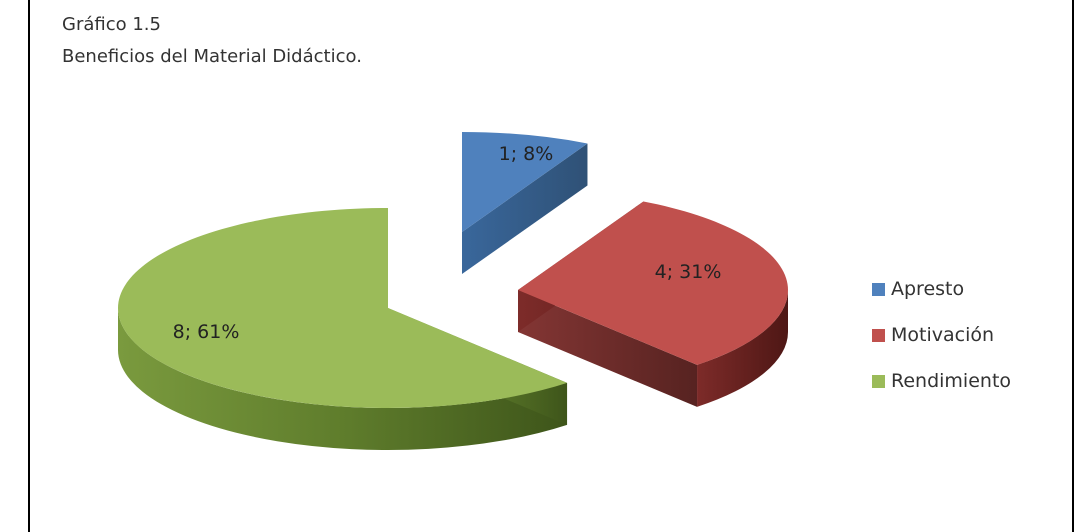 The width and height of the screenshot is (1086, 532). I want to click on legend-item-apresto: Apresto, so click(941, 289).